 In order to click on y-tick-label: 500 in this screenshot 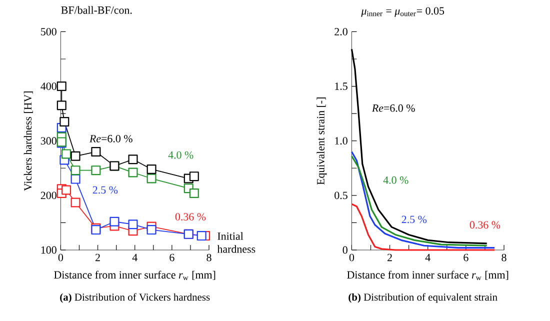, I will do `click(48, 32)`.